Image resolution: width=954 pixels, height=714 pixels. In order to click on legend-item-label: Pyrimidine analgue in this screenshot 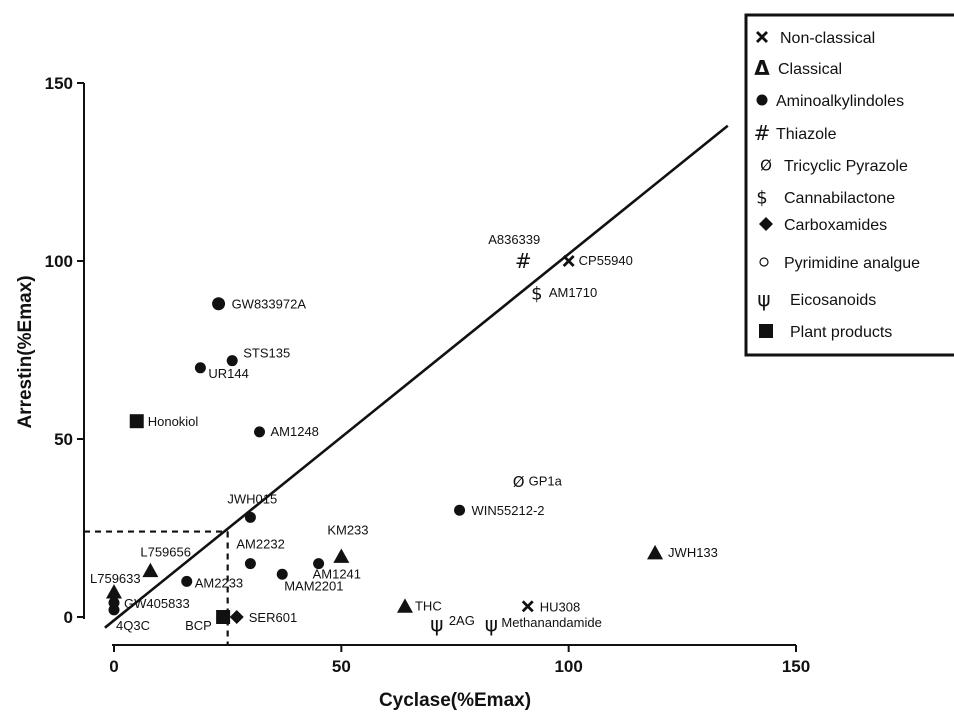, I will do `click(852, 263)`.